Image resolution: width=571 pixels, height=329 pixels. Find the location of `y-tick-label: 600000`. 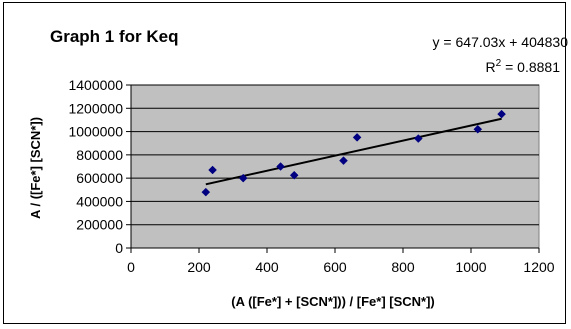

y-tick-label: 600000 is located at coordinates (99, 178).